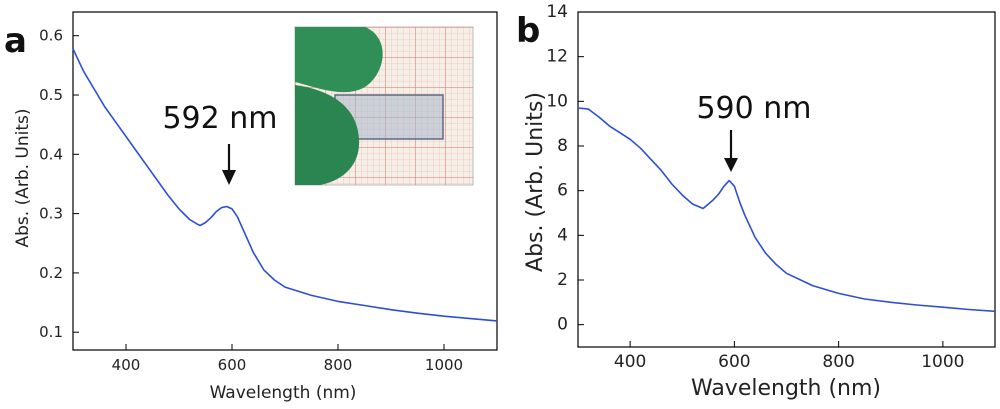 The height and width of the screenshot is (409, 1000). I want to click on y-tick-label-b-1: 2, so click(562, 280).